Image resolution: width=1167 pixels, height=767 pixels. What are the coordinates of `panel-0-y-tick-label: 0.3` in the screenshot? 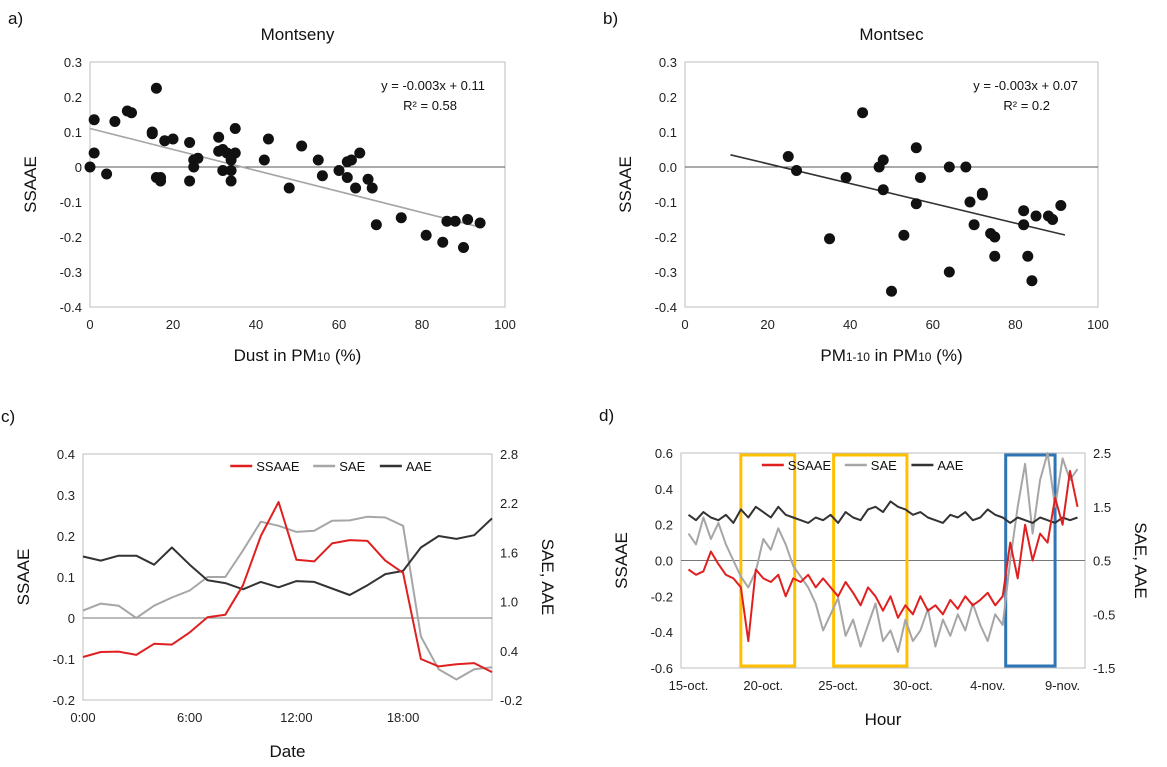 It's located at (73, 62).